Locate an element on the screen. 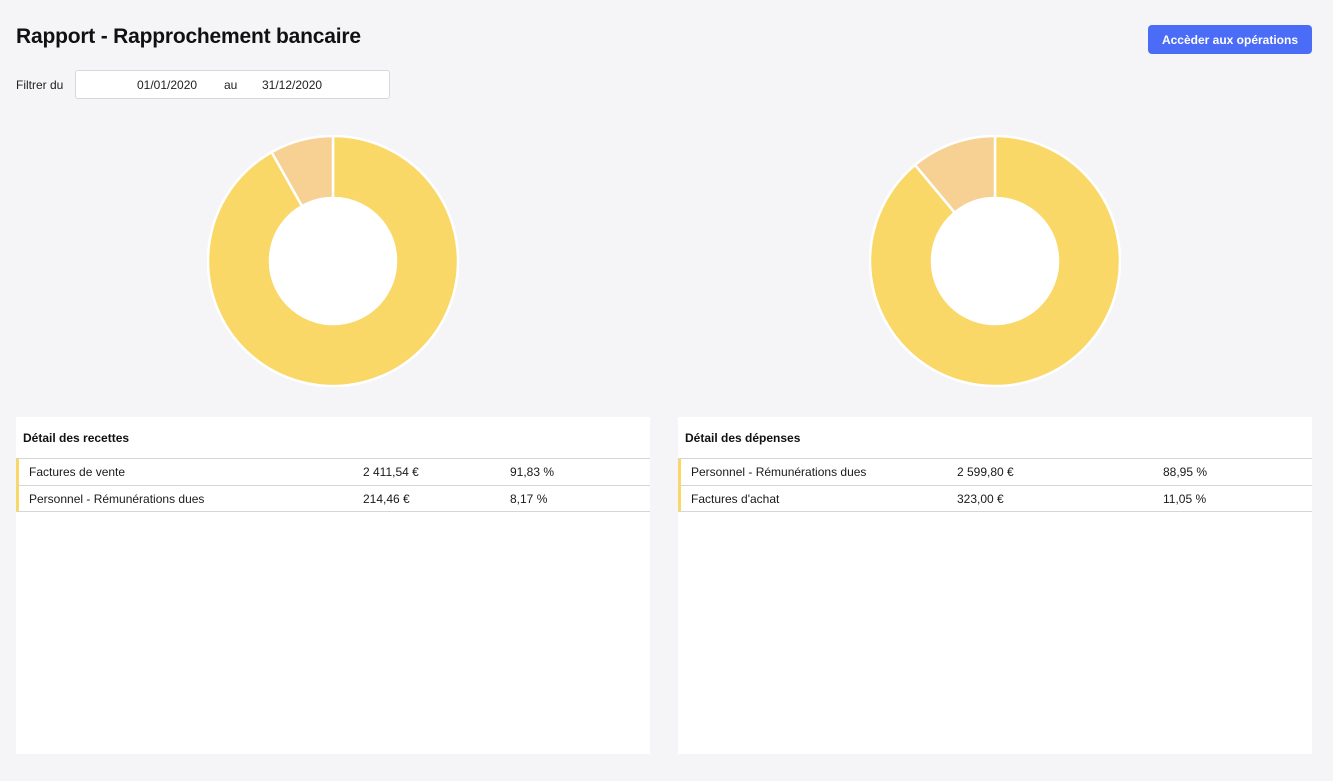  date-range-picker: 01/01/2020 au 31/12/2020 is located at coordinates (232, 84).